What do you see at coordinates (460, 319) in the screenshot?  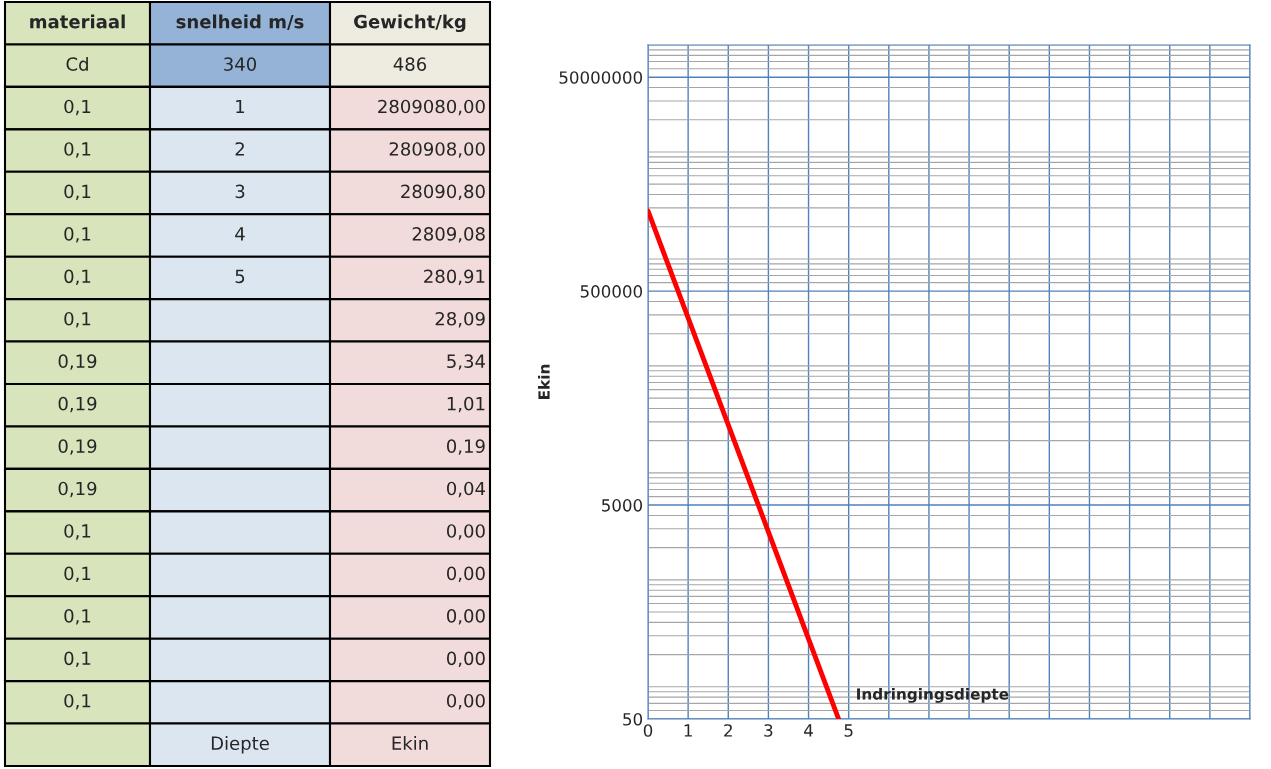 I see `text: 28,09` at bounding box center [460, 319].